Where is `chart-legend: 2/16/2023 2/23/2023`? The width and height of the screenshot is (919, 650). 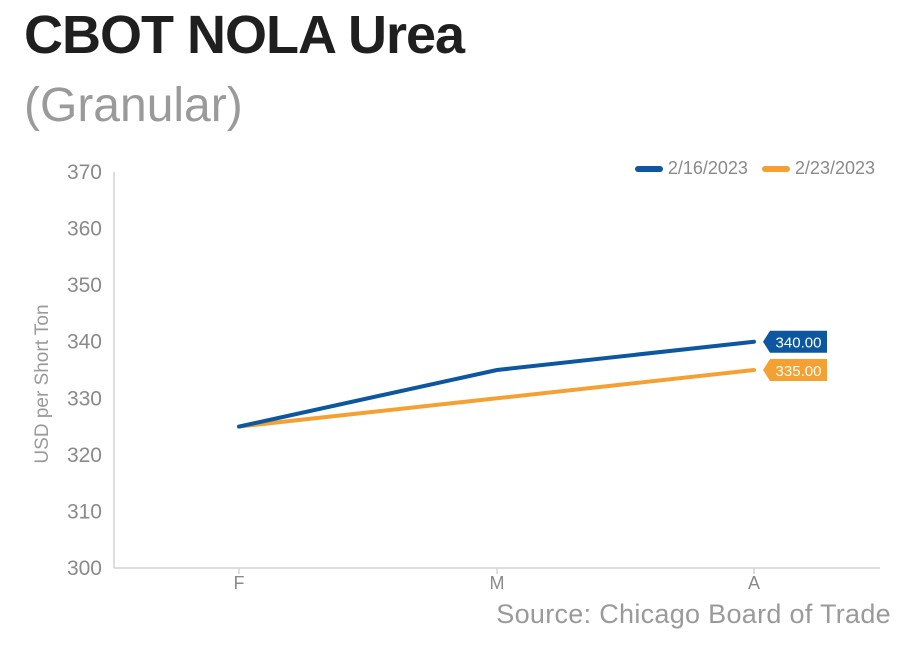 chart-legend: 2/16/2023 2/23/2023 is located at coordinates (754, 168).